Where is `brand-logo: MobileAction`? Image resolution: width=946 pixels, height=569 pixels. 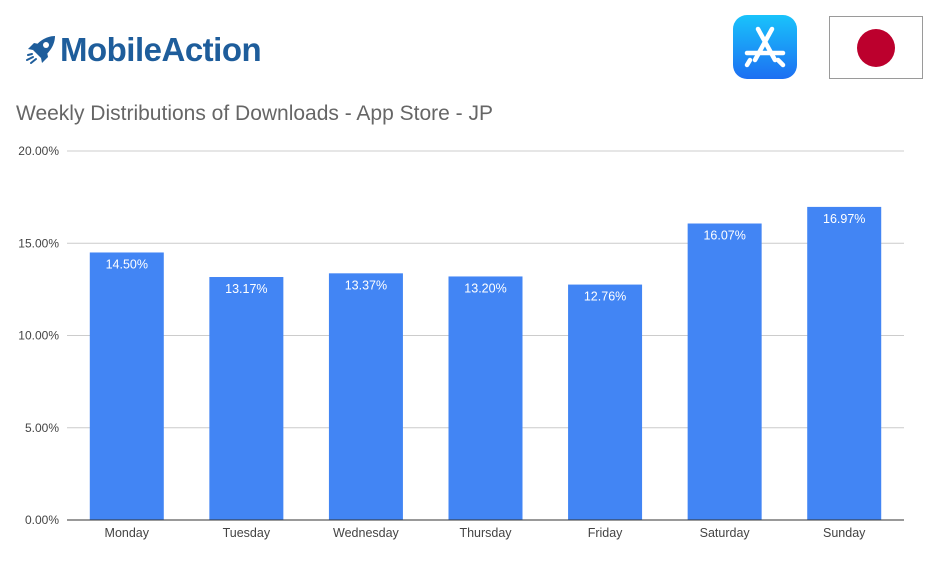
brand-logo: MobileAction is located at coordinates (143, 50).